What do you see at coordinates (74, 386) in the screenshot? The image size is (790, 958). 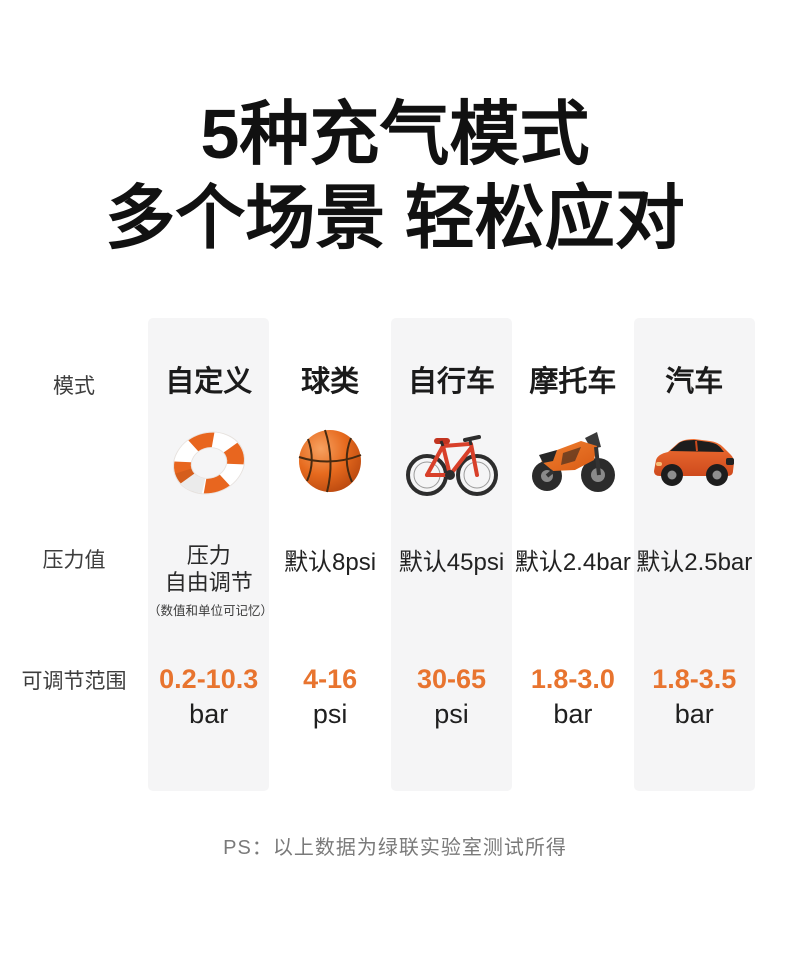 I see `row-label-mode: 模式` at bounding box center [74, 386].